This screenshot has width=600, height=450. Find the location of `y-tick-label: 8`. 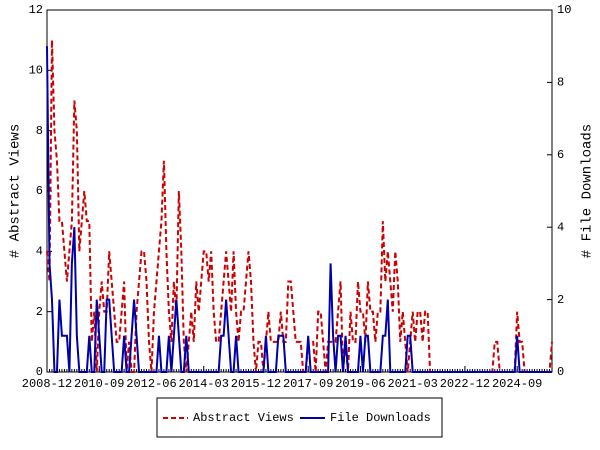

y-tick-label: 8 is located at coordinates (39, 131).